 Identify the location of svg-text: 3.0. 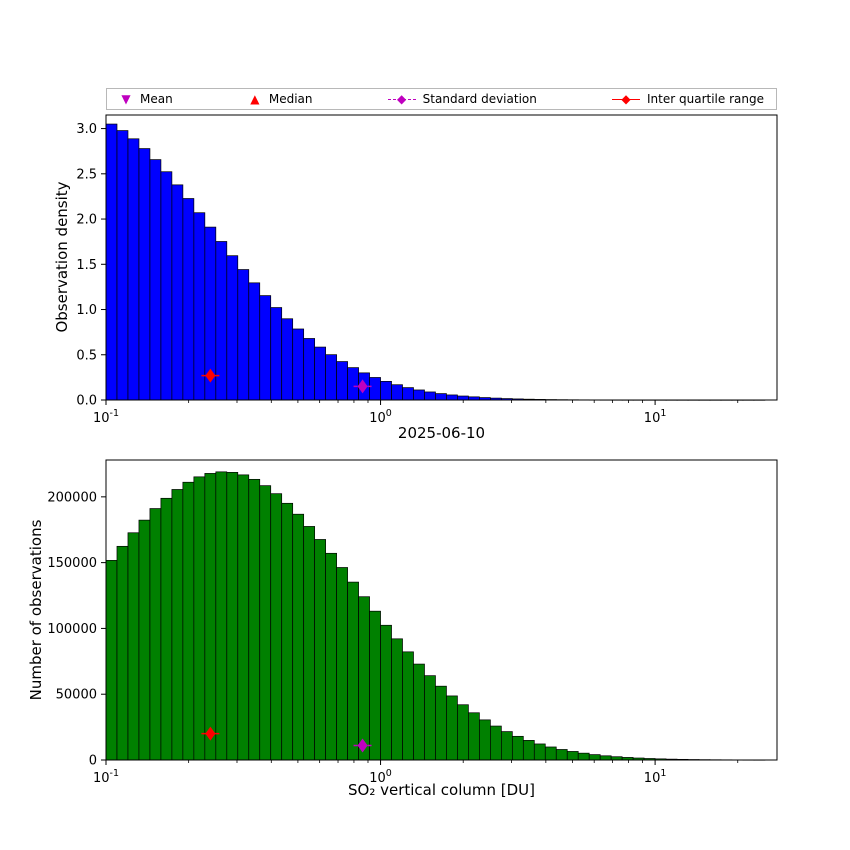
(86, 129).